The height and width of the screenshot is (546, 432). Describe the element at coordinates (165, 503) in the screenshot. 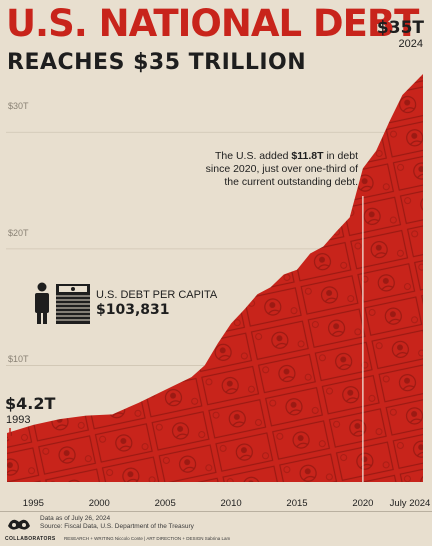

I see `x-tick-label: 2005` at that location.